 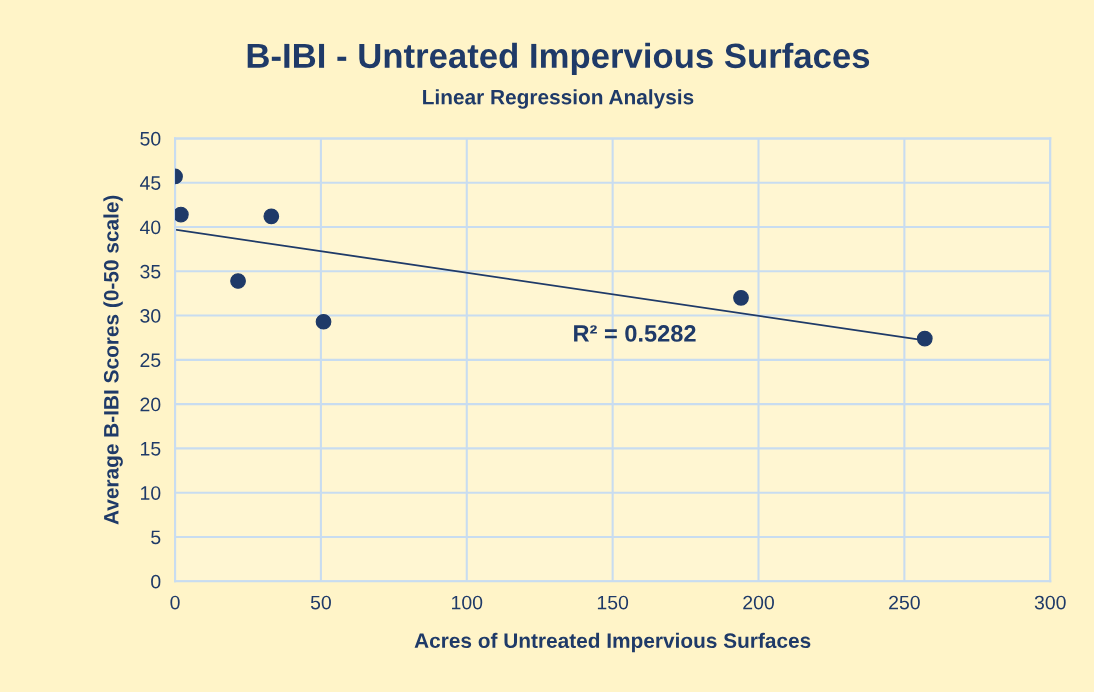 What do you see at coordinates (113, 360) in the screenshot?
I see `y-axis-title: Average B-IBI Scores (0-50 scale)` at bounding box center [113, 360].